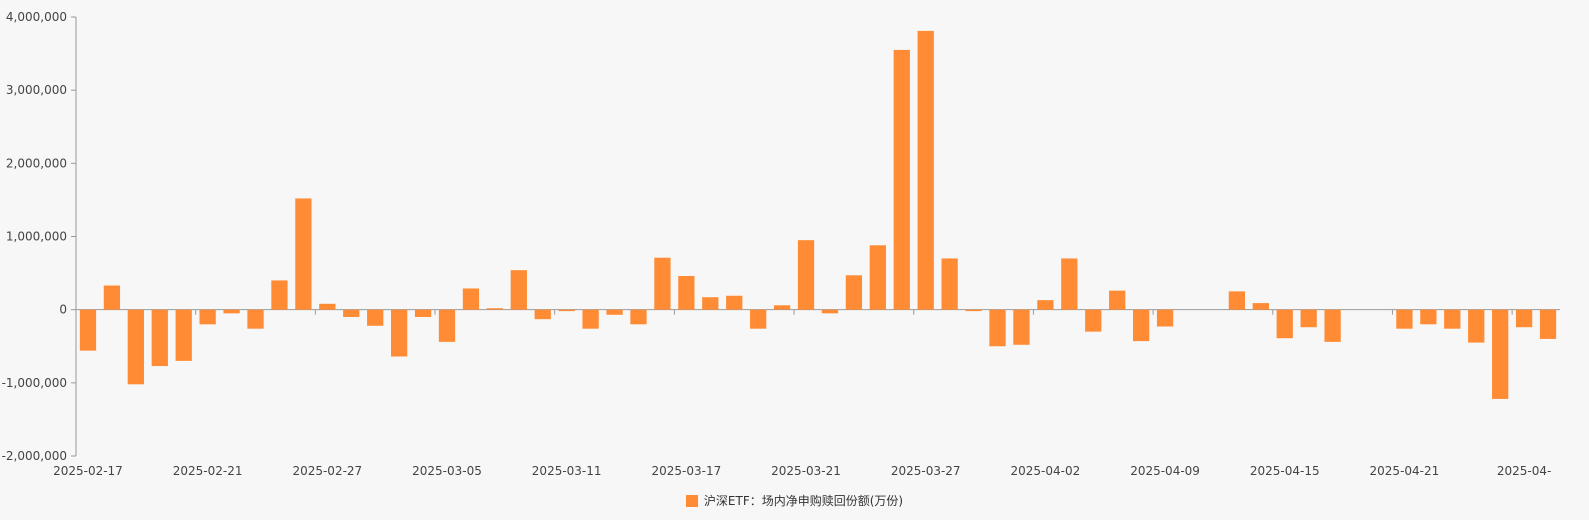 The height and width of the screenshot is (520, 1589). I want to click on x-tick-label: 2025-04-09, so click(1165, 471).